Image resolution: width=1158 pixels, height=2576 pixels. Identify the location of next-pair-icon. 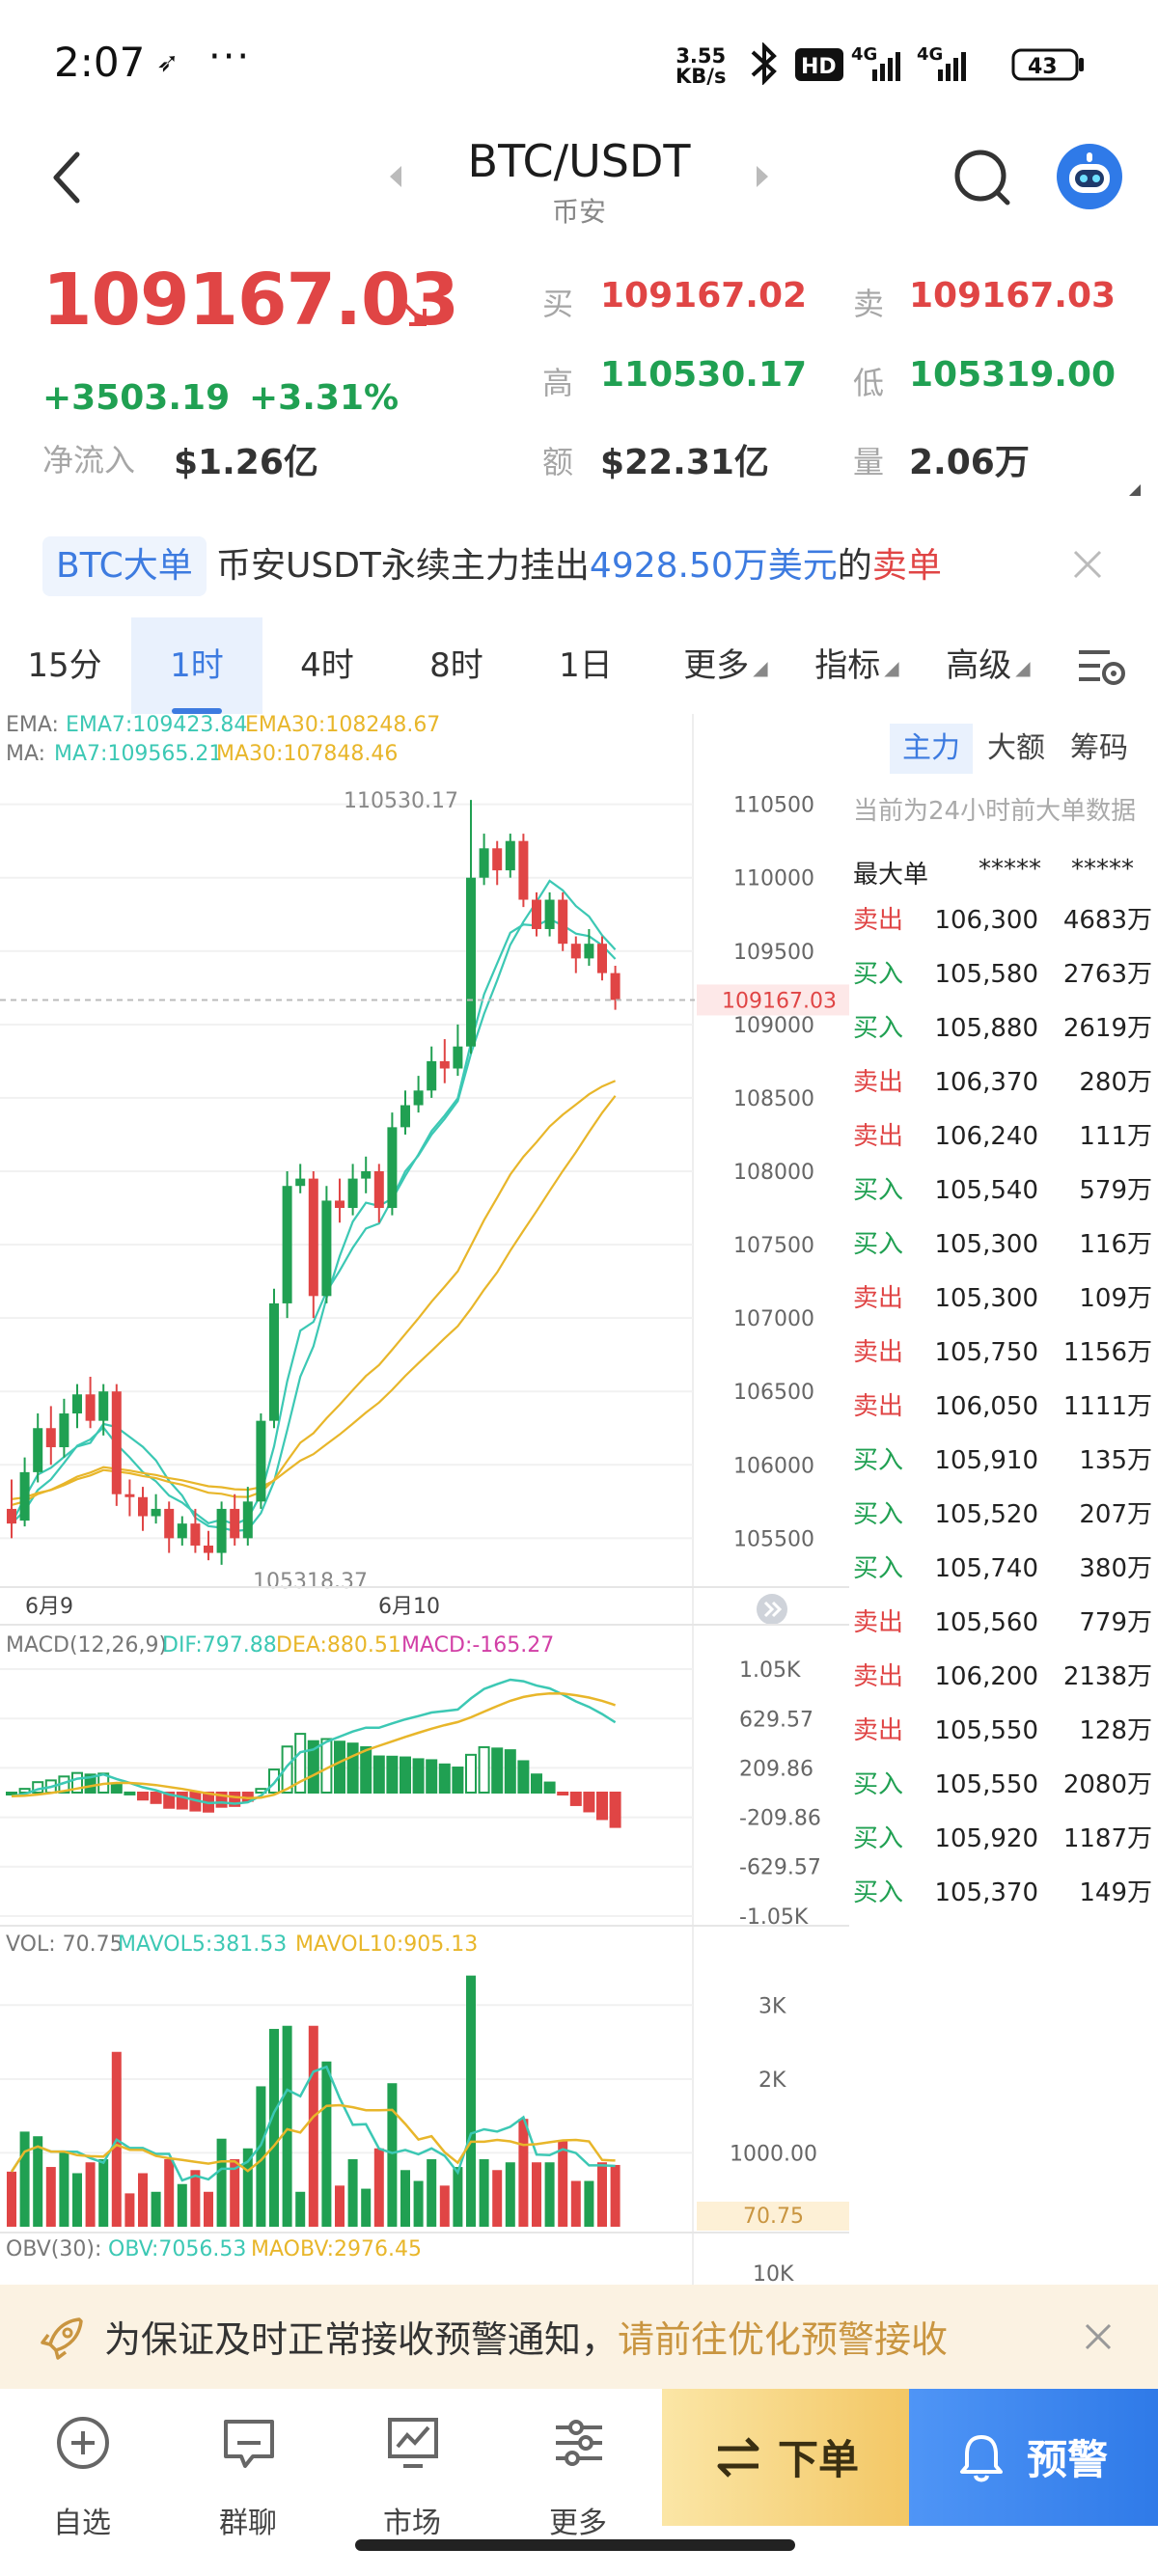
(762, 176).